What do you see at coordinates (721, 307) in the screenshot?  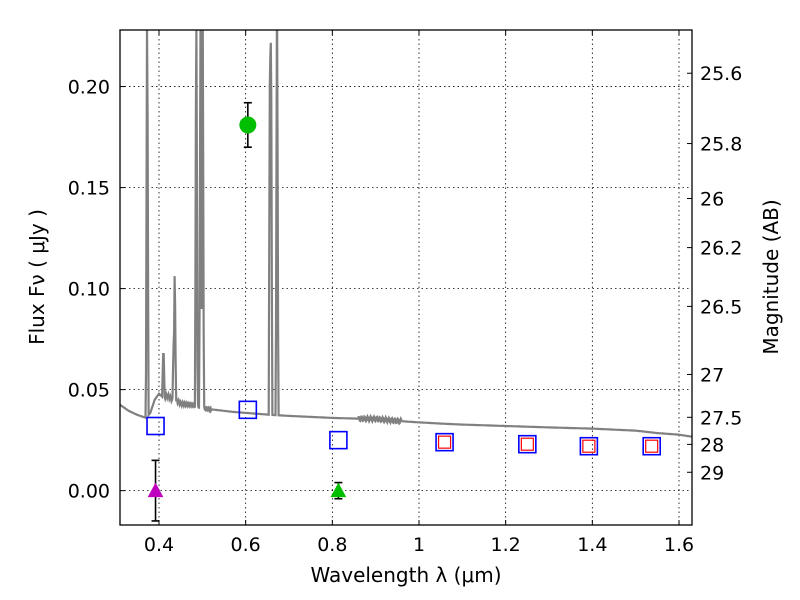 I see `right-tick-label: 26.5` at bounding box center [721, 307].